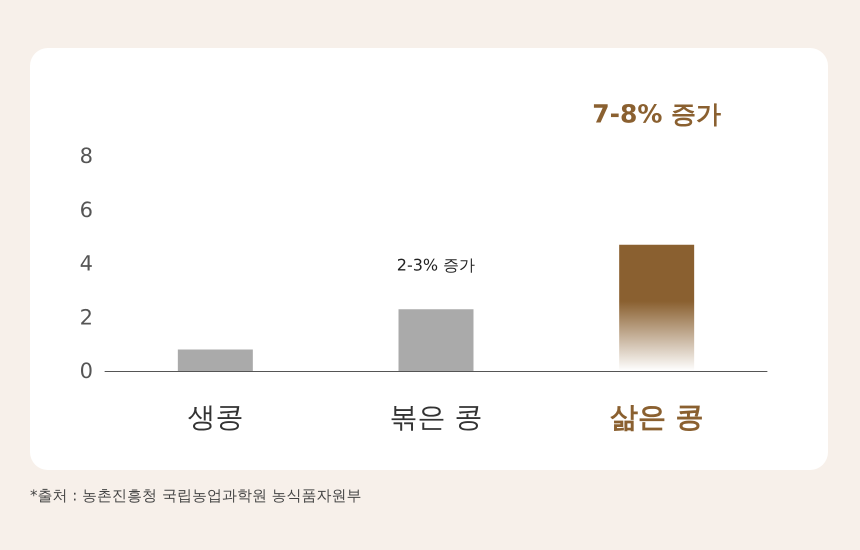 The image size is (860, 550). Describe the element at coordinates (436, 265) in the screenshot. I see `annotation: 2-3% 증가` at that location.